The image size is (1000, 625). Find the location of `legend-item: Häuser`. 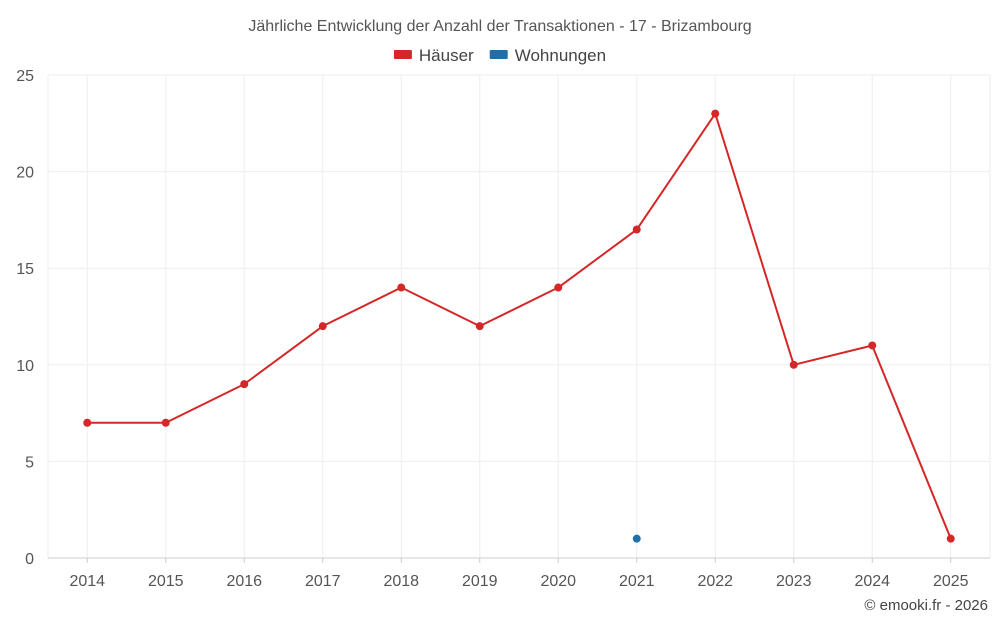

legend-item: Häuser is located at coordinates (433, 55).